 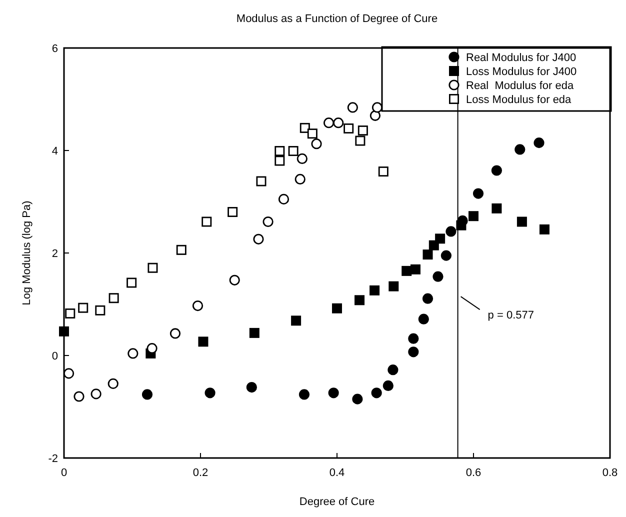 I want to click on x-axis-title: Degree of Cure, so click(x=337, y=502).